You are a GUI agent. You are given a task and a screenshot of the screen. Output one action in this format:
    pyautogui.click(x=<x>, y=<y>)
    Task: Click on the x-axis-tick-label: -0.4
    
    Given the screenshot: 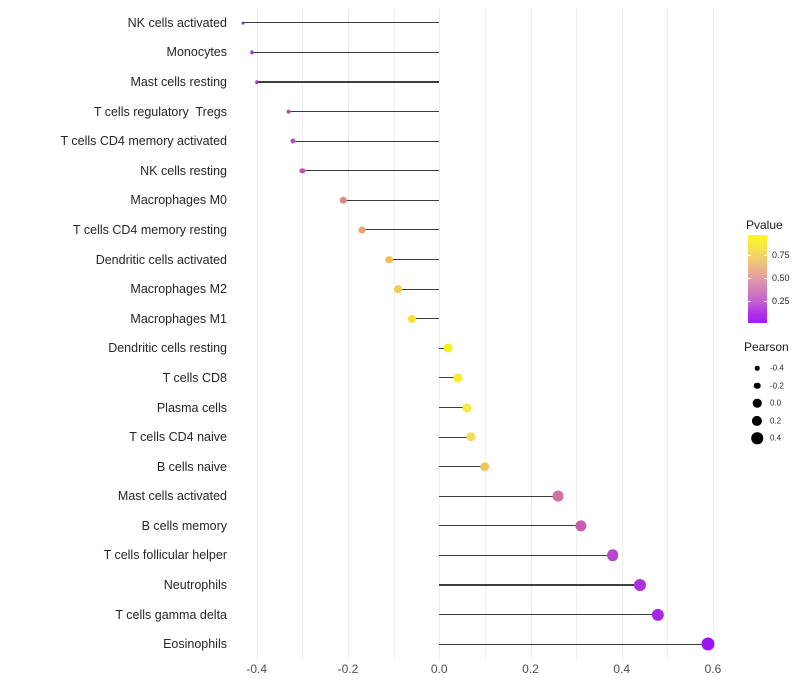 What is the action you would take?
    pyautogui.click(x=257, y=669)
    